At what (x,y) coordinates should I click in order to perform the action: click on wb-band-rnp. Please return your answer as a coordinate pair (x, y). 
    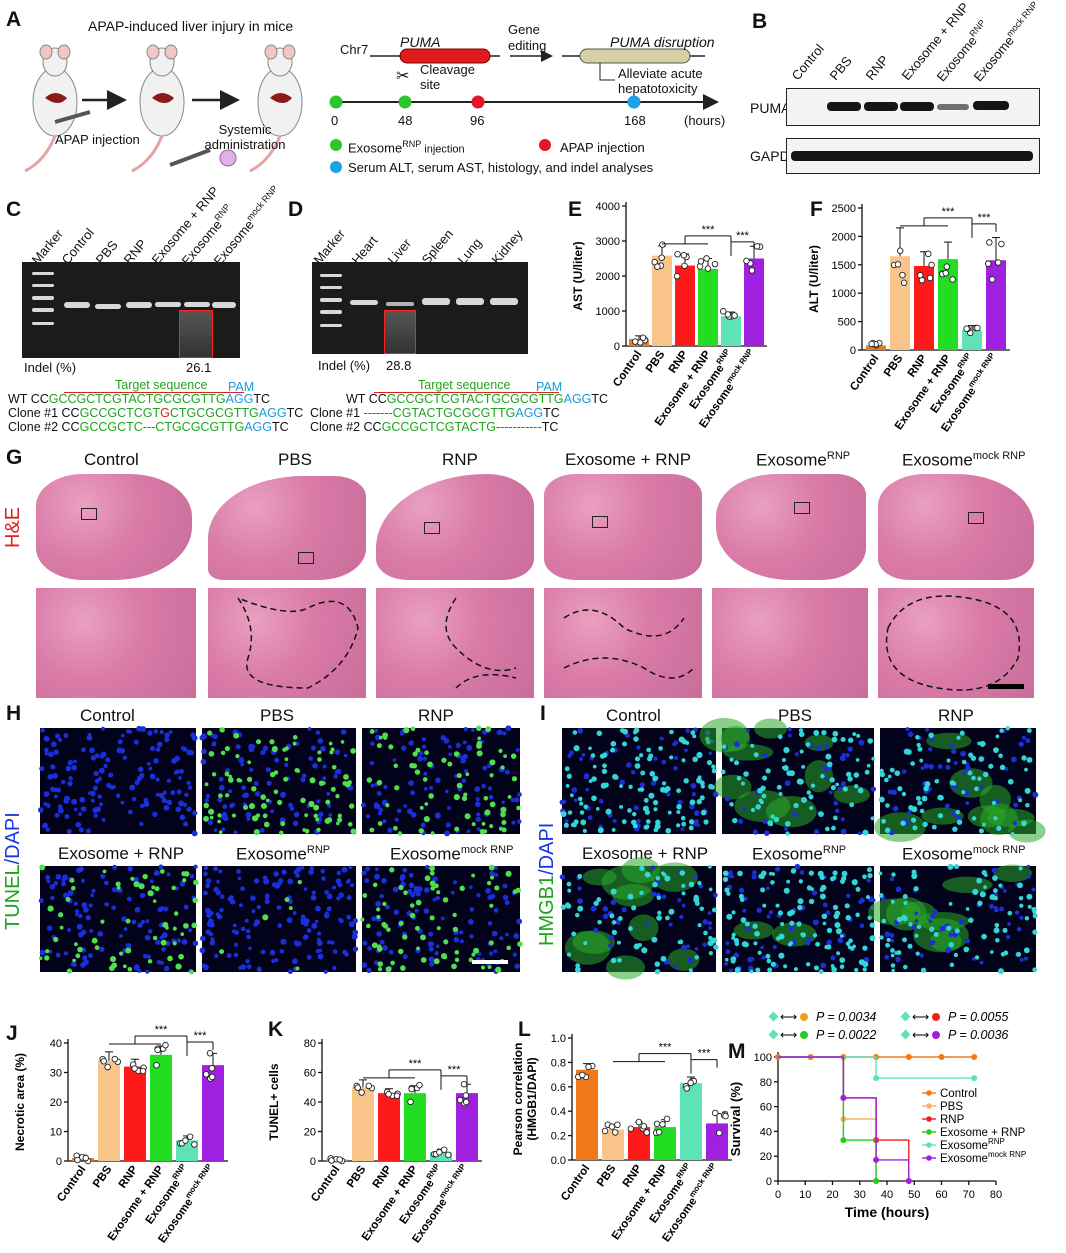
    Looking at the image, I should click on (881, 106).